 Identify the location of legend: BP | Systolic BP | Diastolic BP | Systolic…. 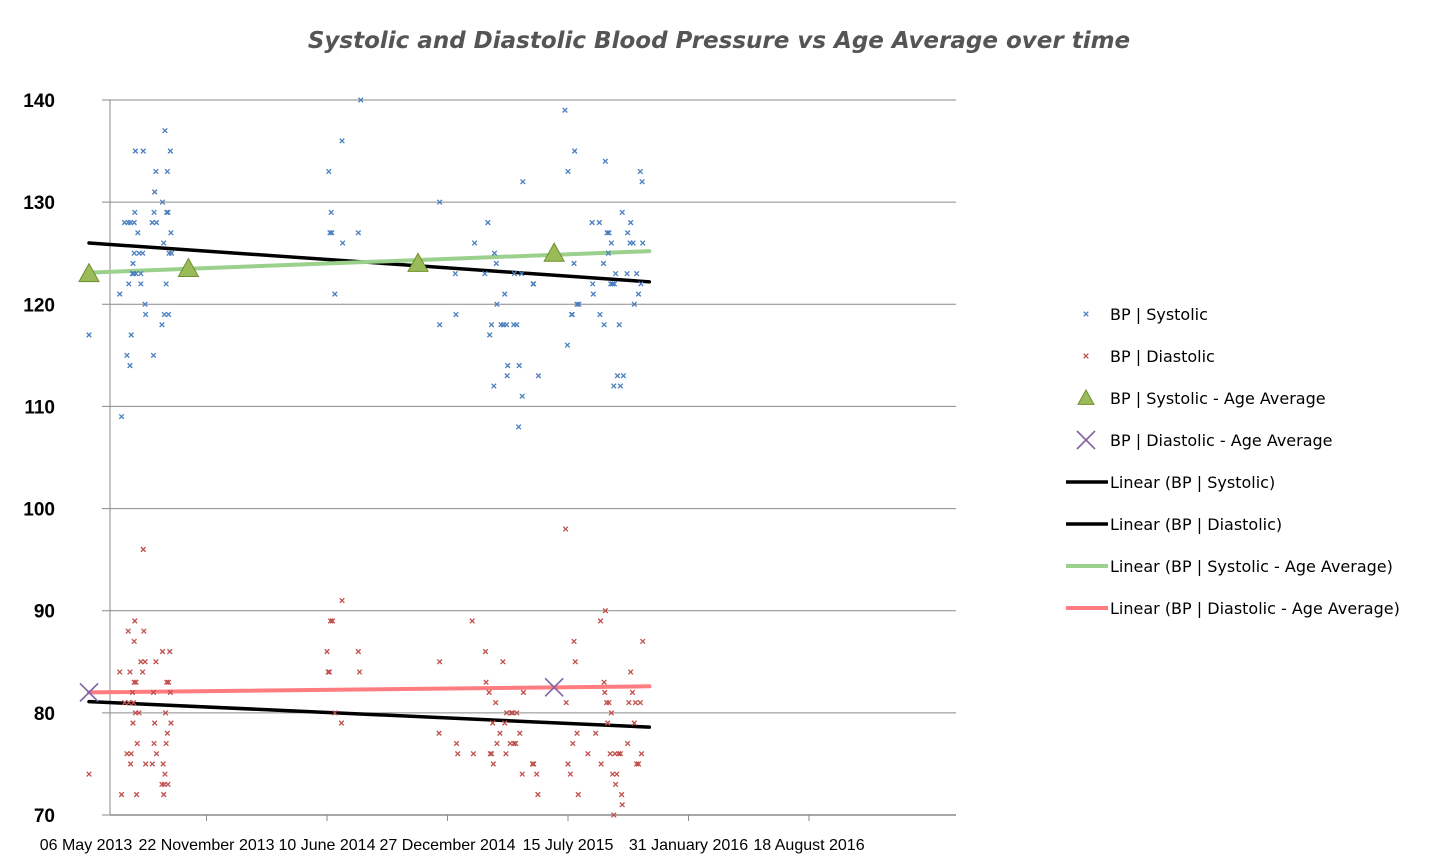
(1233, 461).